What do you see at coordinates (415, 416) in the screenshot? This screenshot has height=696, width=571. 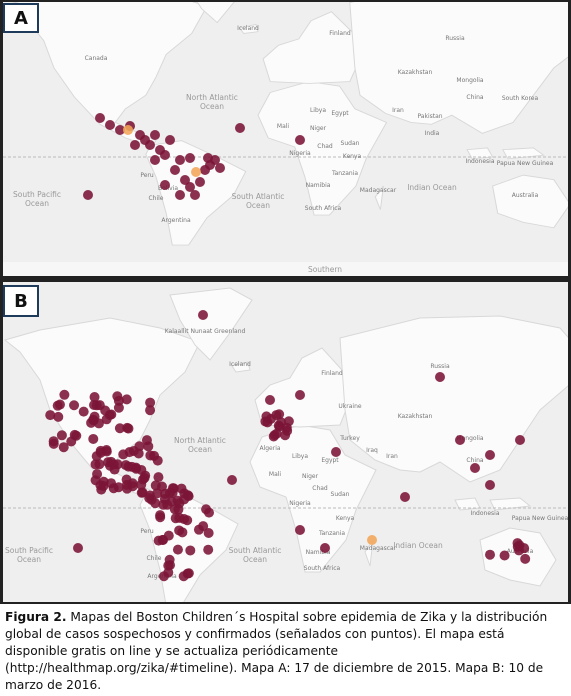 I see `place-label: Kazakhstan` at bounding box center [415, 416].